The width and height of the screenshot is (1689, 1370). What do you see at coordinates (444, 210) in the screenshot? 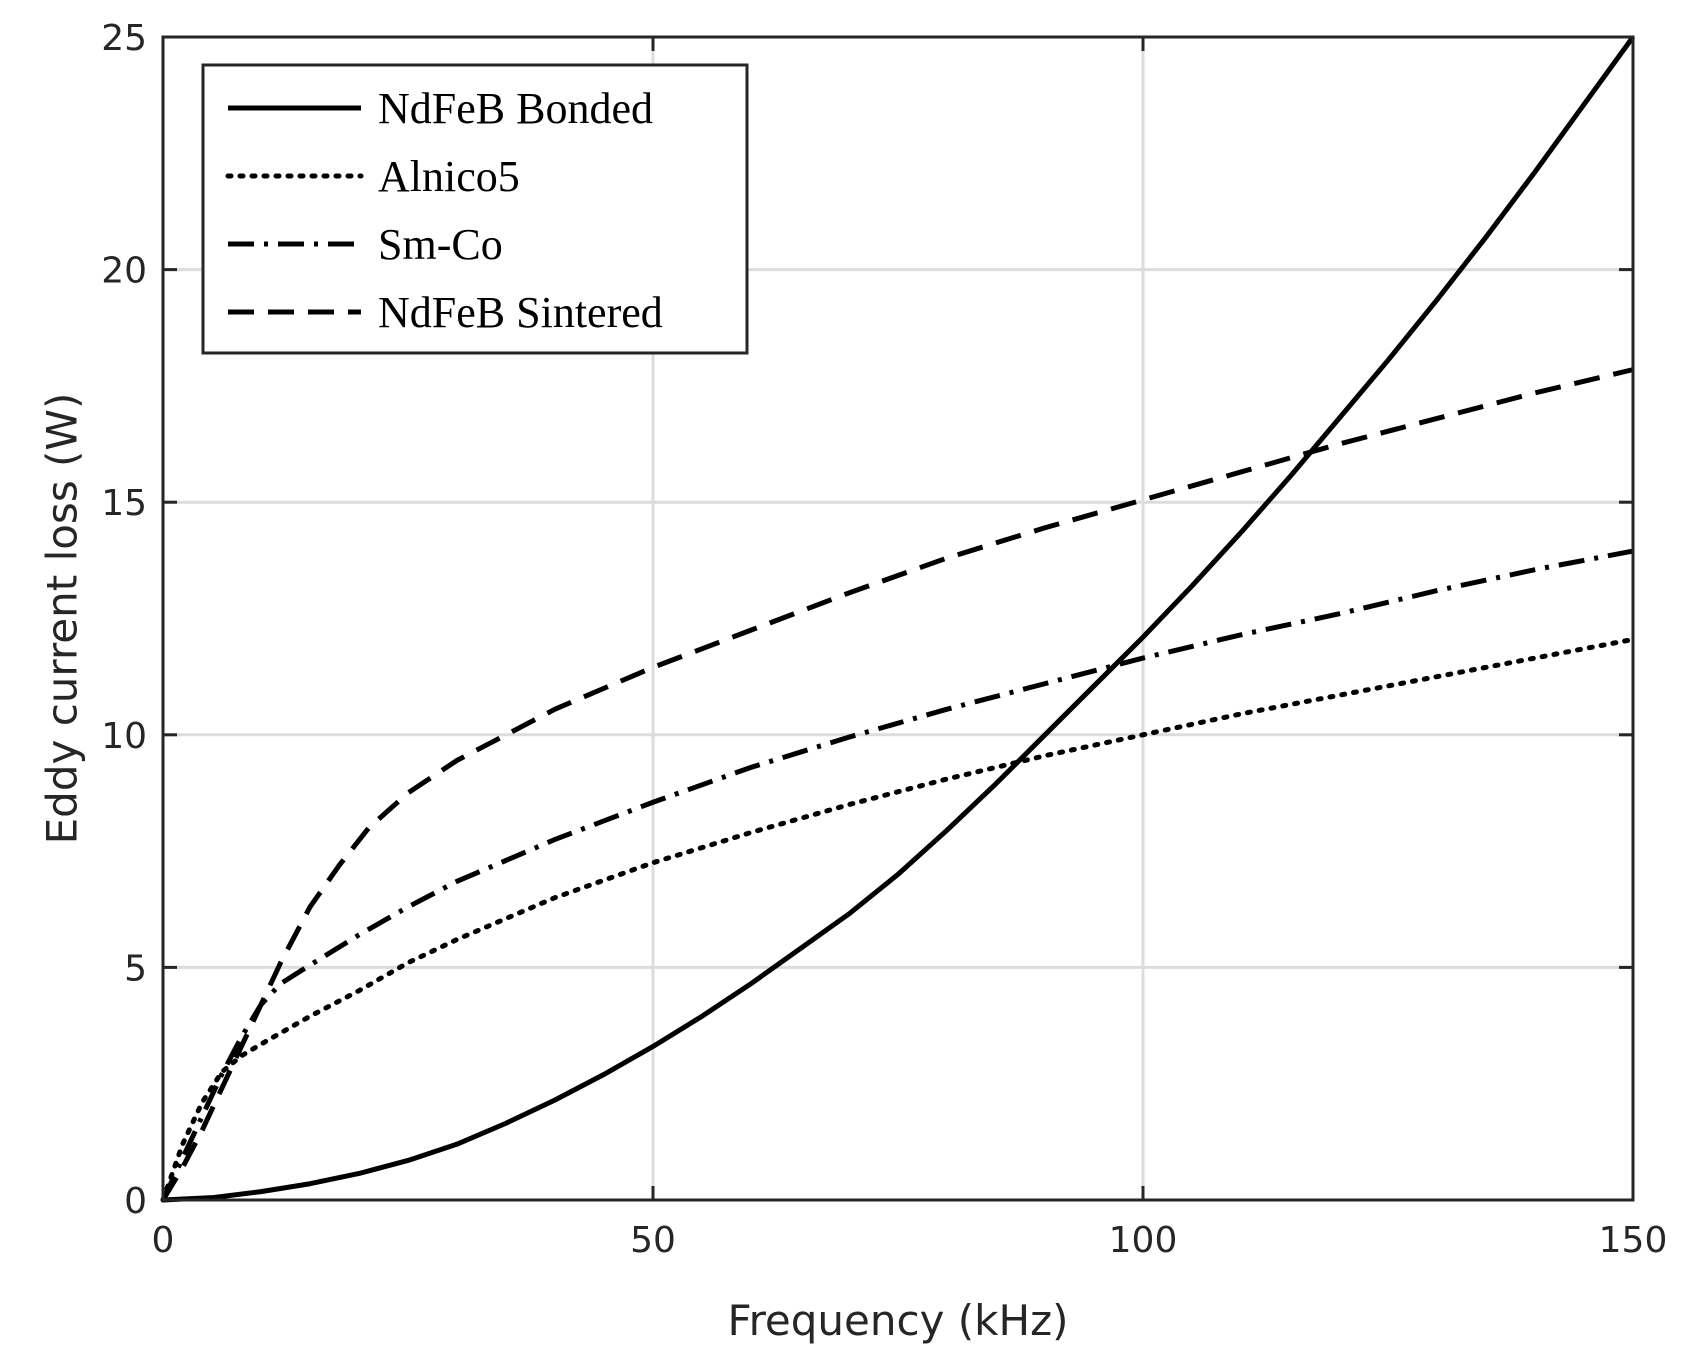
I see `legend-entries: NdFeB Bonded Alnico5 Sm-Co NdFeB Sintered` at bounding box center [444, 210].